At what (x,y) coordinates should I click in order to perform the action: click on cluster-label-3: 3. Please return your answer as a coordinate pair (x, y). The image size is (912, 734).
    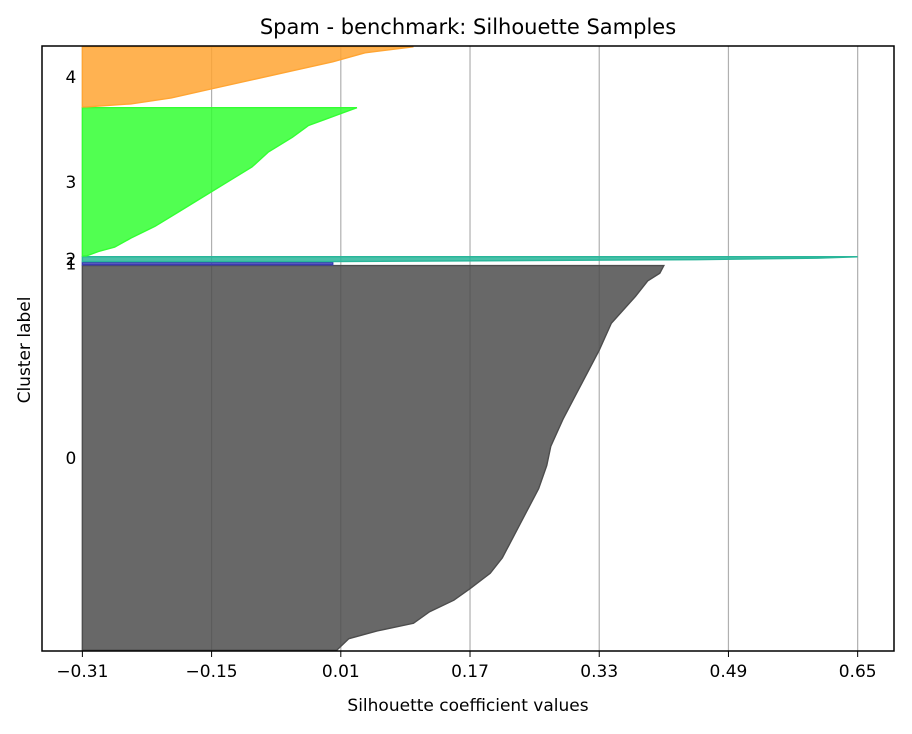
    Looking at the image, I should click on (71, 183).